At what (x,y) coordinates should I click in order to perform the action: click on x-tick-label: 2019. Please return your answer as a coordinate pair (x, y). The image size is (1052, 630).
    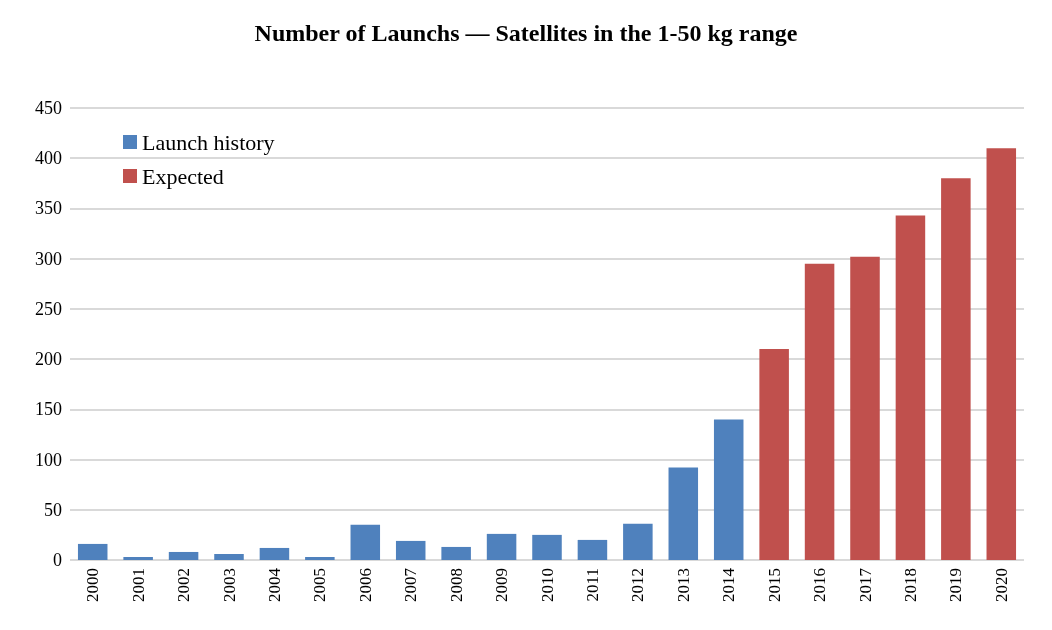
    Looking at the image, I should click on (956, 585).